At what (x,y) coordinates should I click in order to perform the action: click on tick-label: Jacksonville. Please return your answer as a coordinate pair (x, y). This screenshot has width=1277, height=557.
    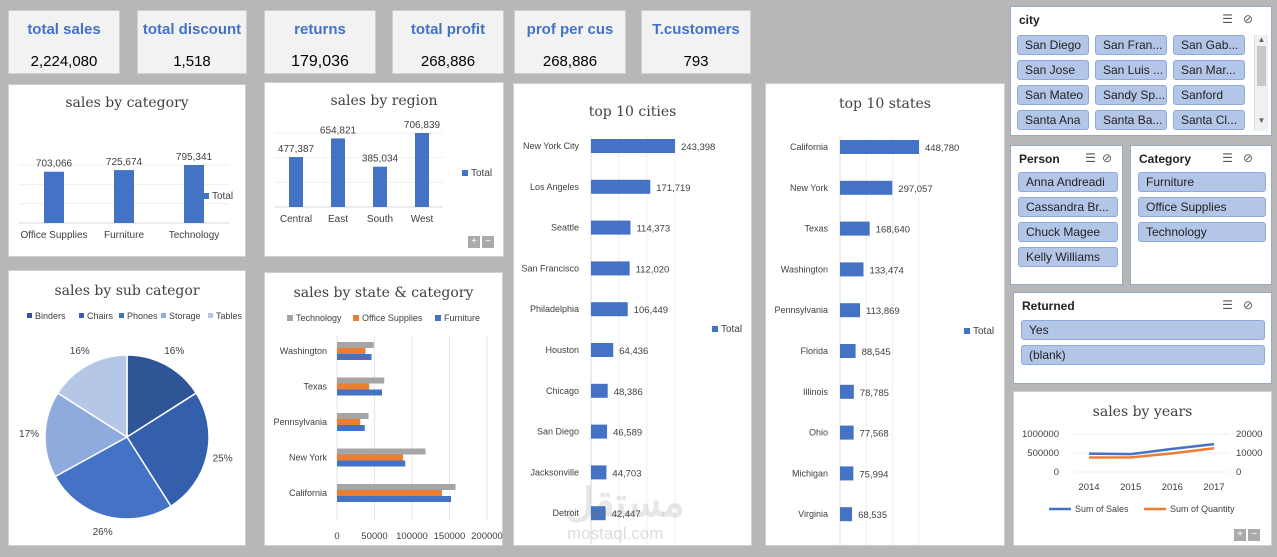
    Looking at the image, I should click on (554, 472).